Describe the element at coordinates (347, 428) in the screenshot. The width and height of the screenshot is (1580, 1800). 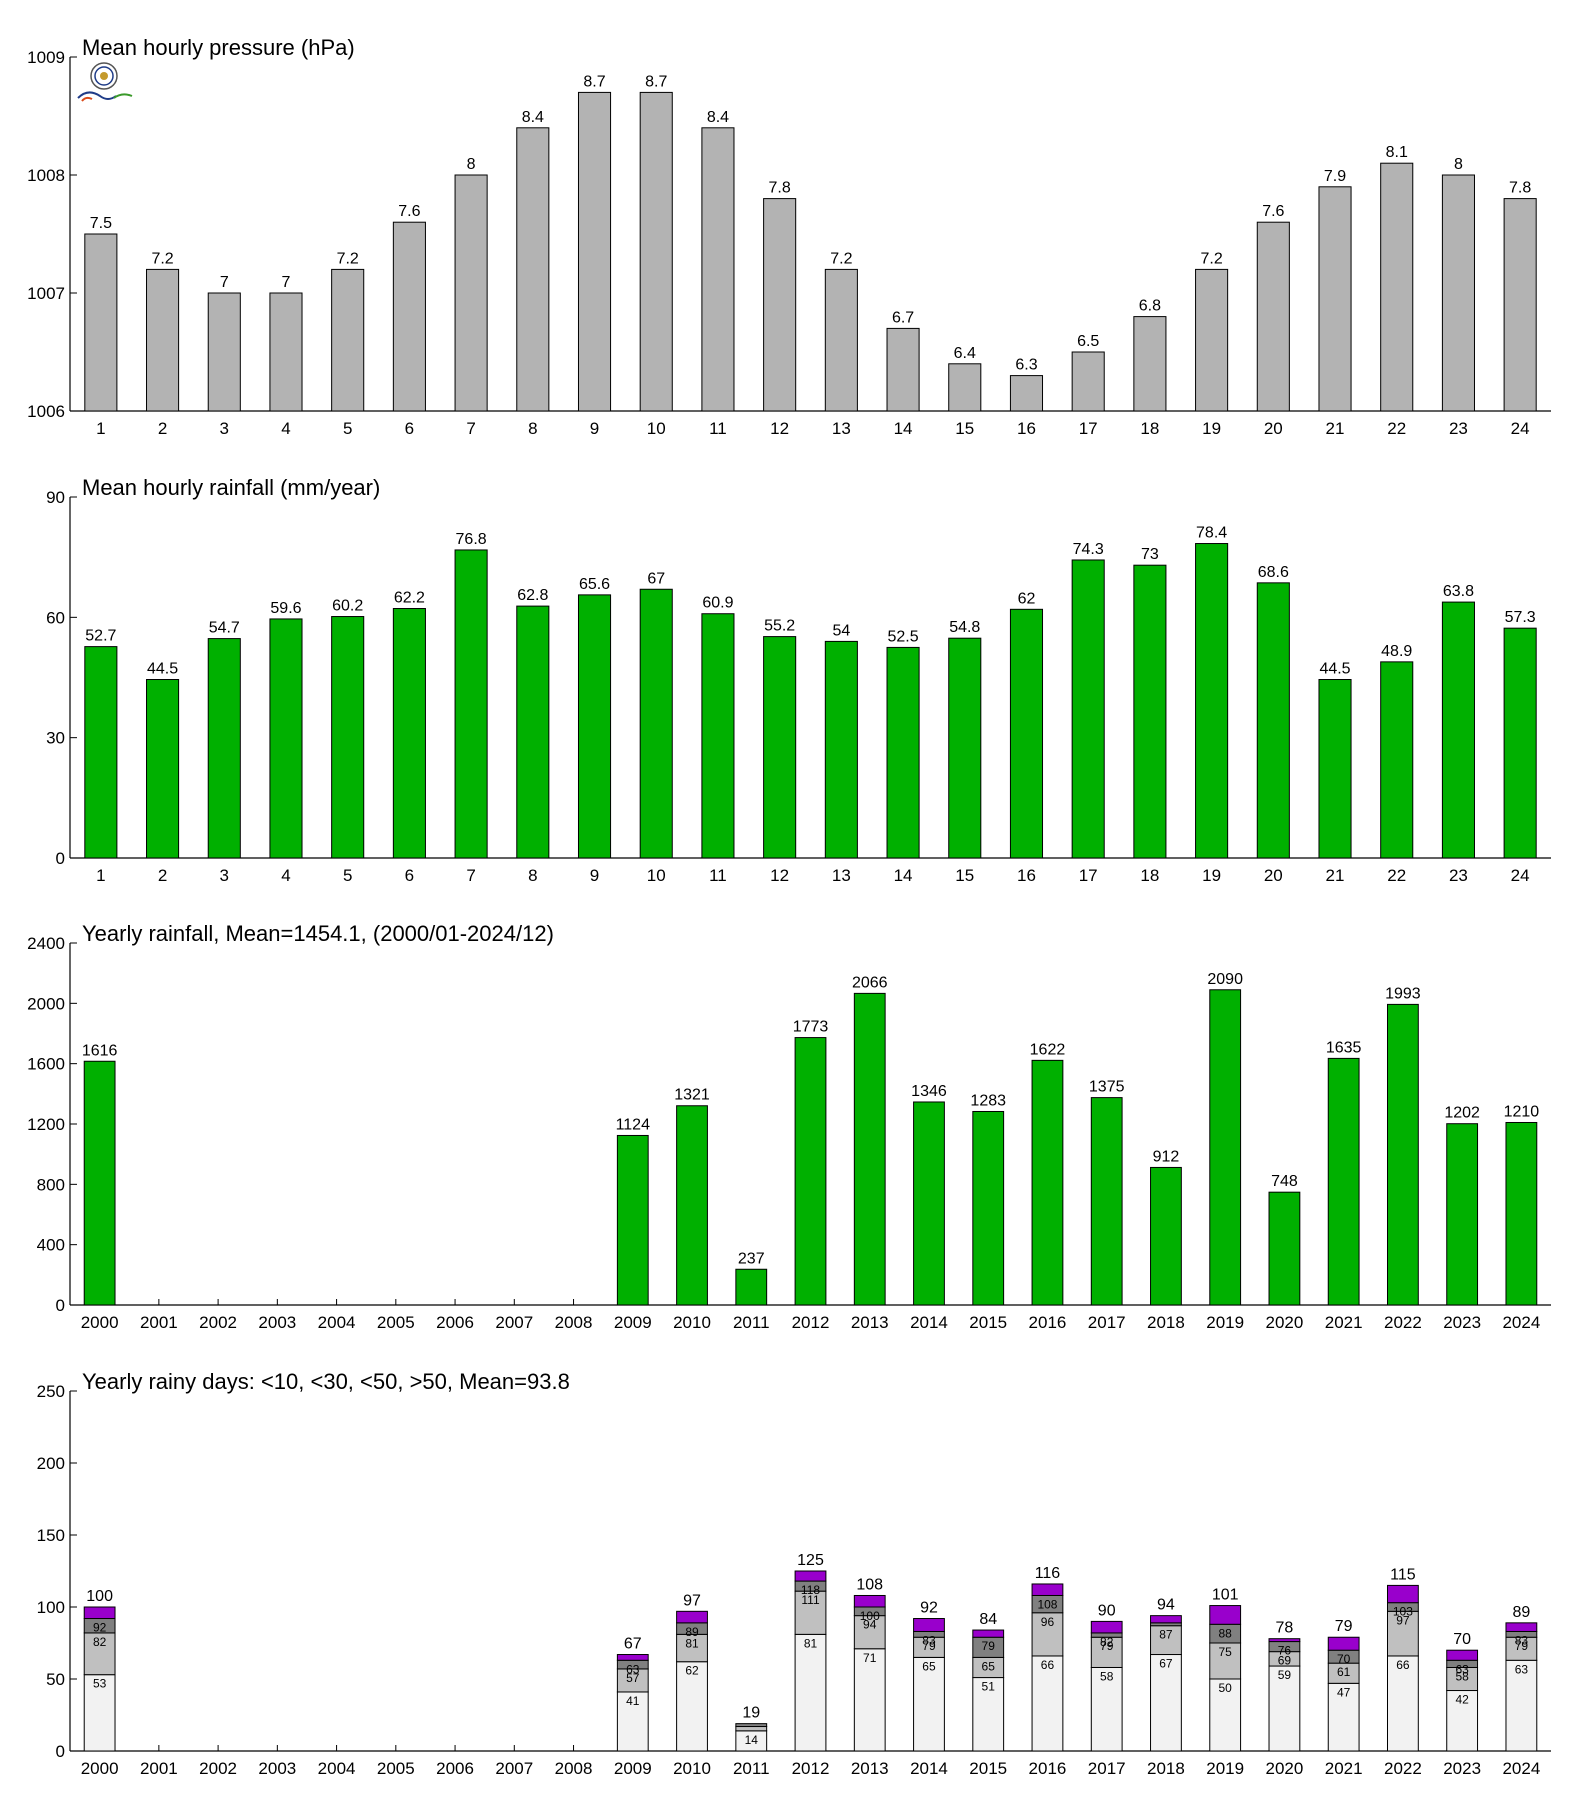
I see `x-tick-label: 5` at that location.